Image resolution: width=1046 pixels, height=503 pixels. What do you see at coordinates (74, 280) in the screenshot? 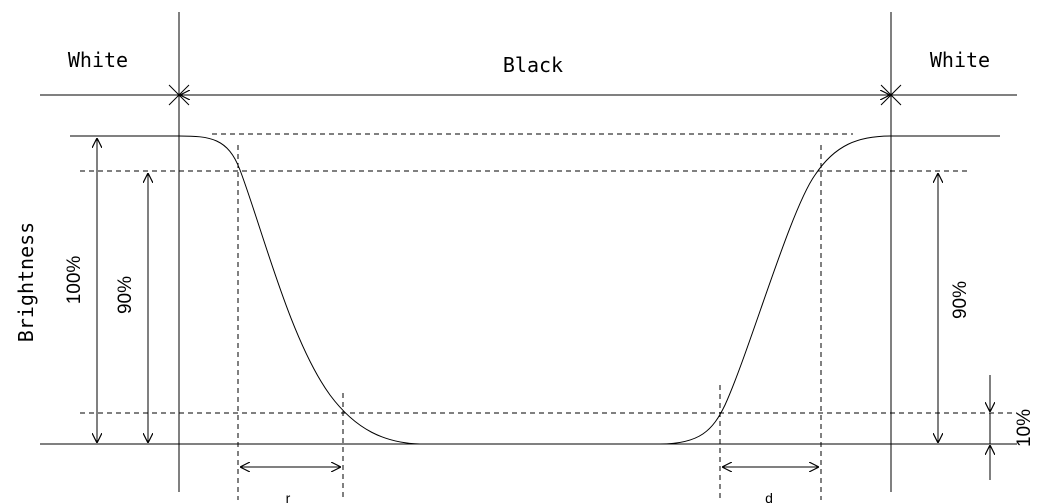
I see `label-100pct: 100%` at bounding box center [74, 280].